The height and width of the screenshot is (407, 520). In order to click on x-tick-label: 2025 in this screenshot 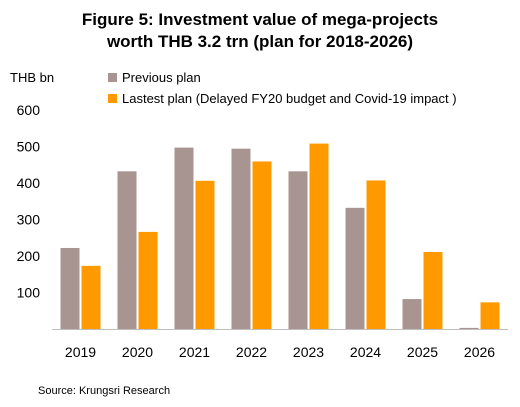, I will do `click(422, 352)`.